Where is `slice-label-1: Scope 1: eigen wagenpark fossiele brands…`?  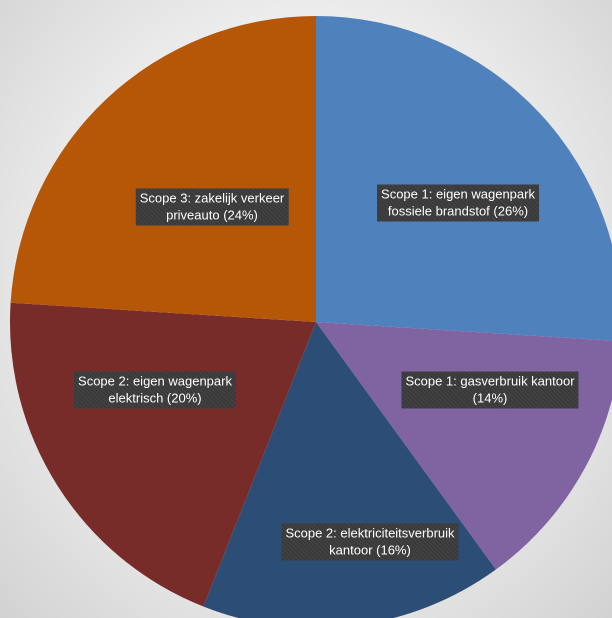 slice-label-1: Scope 1: eigen wagenpark fossiele brands… is located at coordinates (458, 203).